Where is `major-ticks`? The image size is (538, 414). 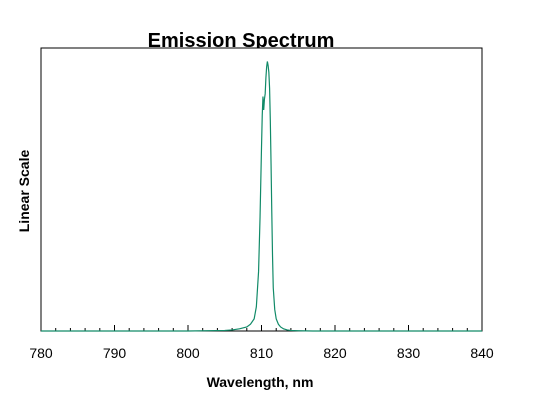 major-ticks is located at coordinates (261, 328).